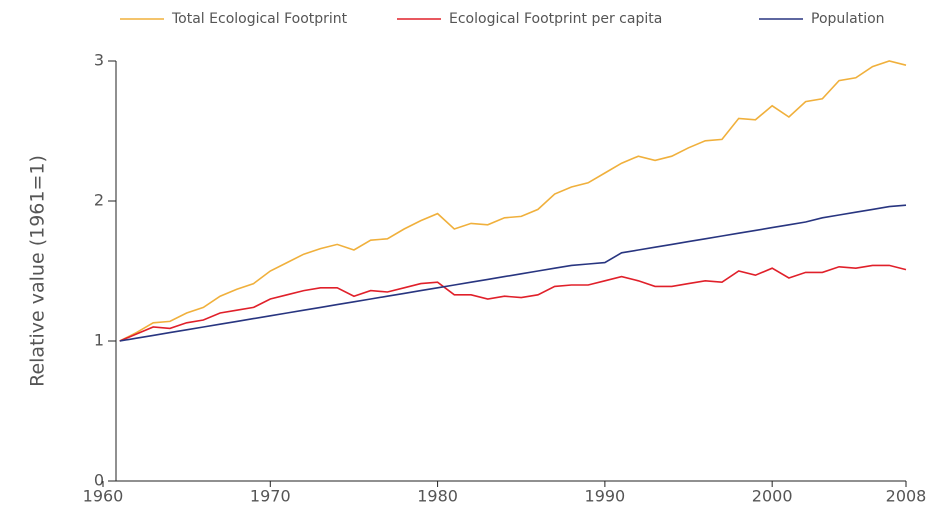  Describe the element at coordinates (848, 19) in the screenshot. I see `legend-label: Population` at that location.